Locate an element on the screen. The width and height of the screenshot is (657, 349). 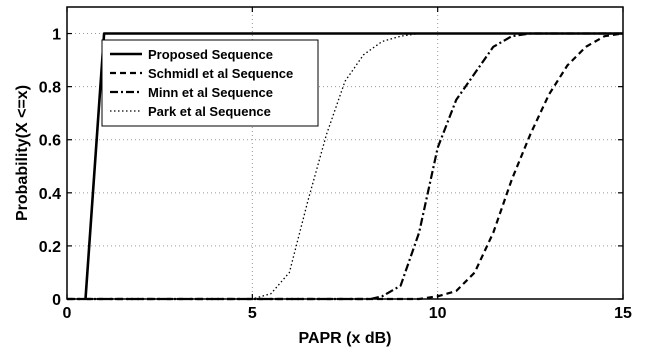
legend-label: Minn et al Sequence is located at coordinates (210, 92).